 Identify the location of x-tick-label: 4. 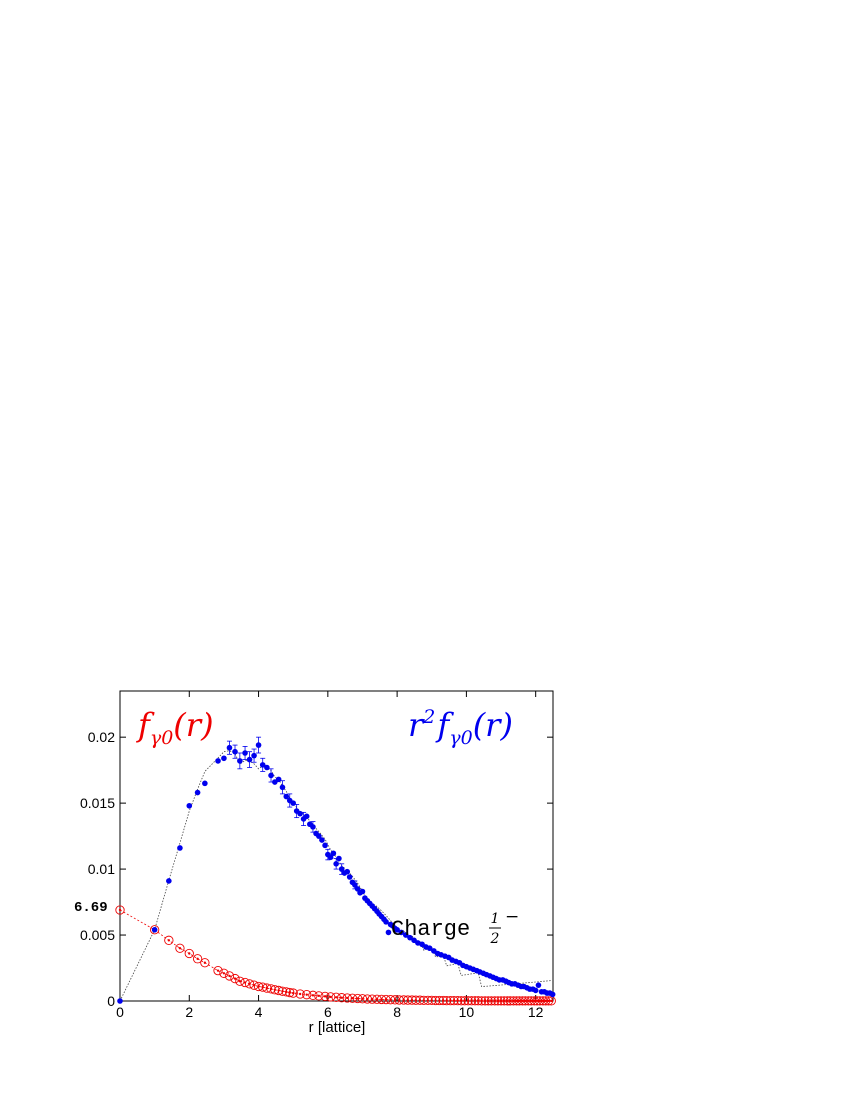
(259, 1012).